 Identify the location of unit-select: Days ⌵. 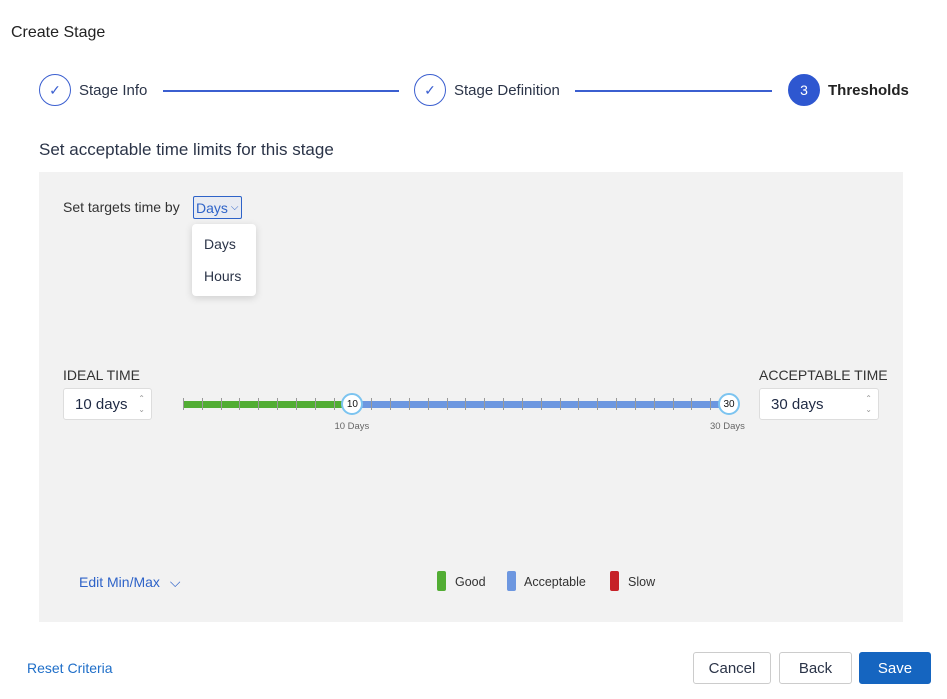
(217, 207).